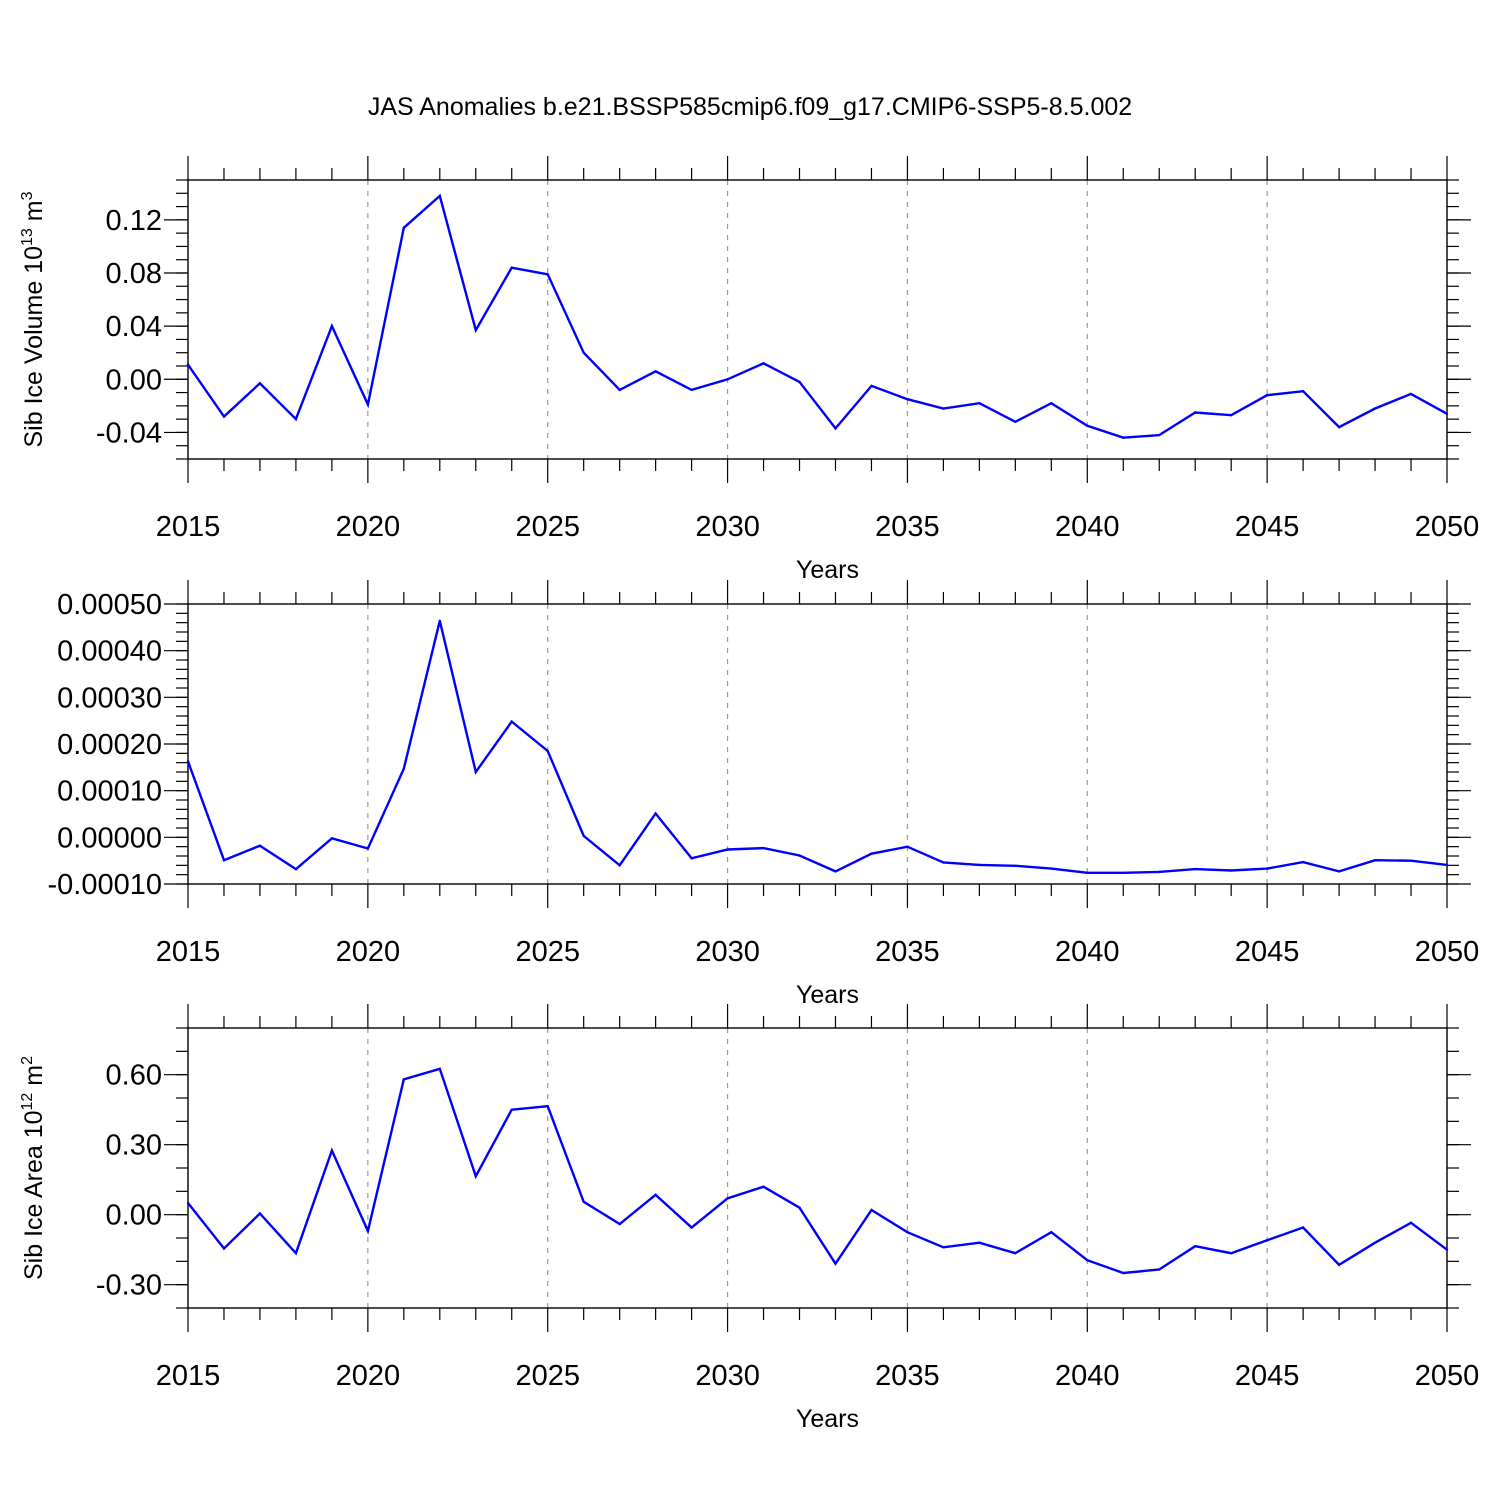 Image resolution: width=1500 pixels, height=1500 pixels. Describe the element at coordinates (27, 237) in the screenshot. I see `y-axis-title-exponent: 13` at that location.